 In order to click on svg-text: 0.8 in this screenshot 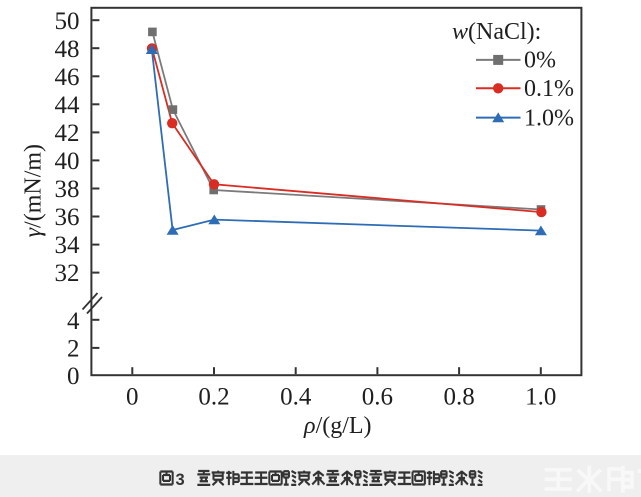, I will do `click(458, 397)`.